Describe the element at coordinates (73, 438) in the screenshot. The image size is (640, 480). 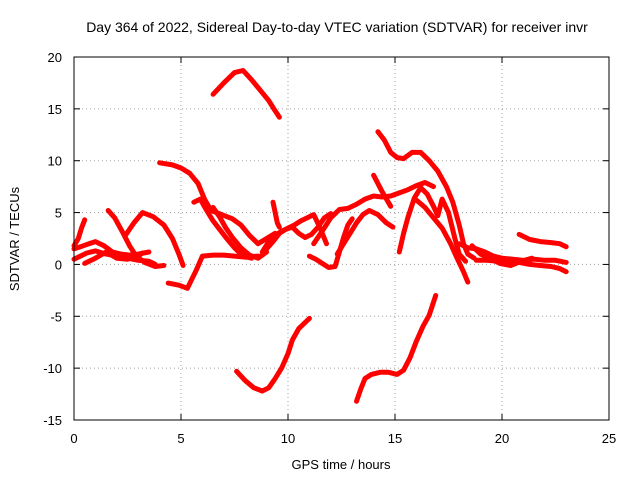
I see `x-tick-label: 0` at that location.